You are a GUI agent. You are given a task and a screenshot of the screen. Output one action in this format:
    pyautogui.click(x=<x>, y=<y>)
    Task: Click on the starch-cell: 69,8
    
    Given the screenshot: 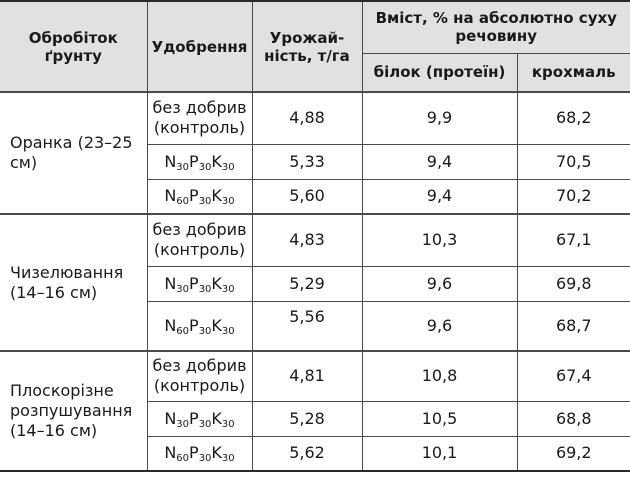 What is the action you would take?
    pyautogui.click(x=573, y=283)
    